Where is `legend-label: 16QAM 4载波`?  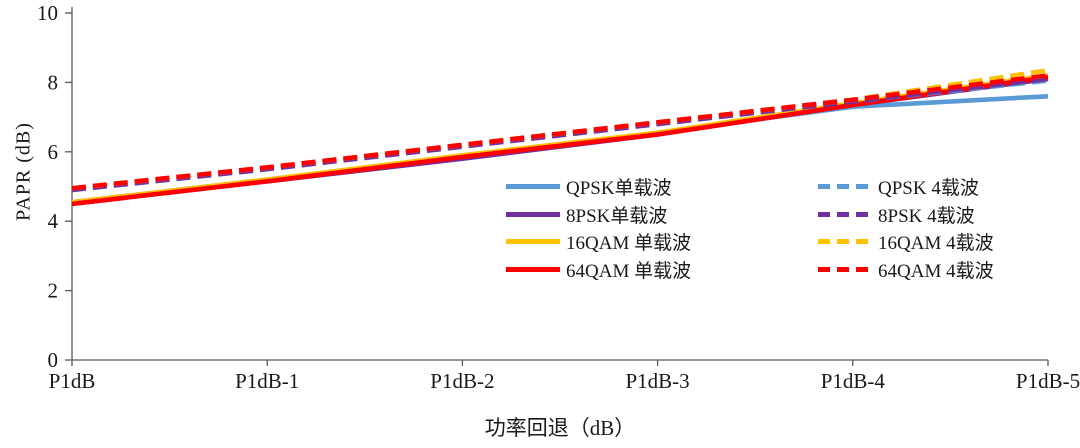
legend-label: 16QAM 4载波 is located at coordinates (936, 244).